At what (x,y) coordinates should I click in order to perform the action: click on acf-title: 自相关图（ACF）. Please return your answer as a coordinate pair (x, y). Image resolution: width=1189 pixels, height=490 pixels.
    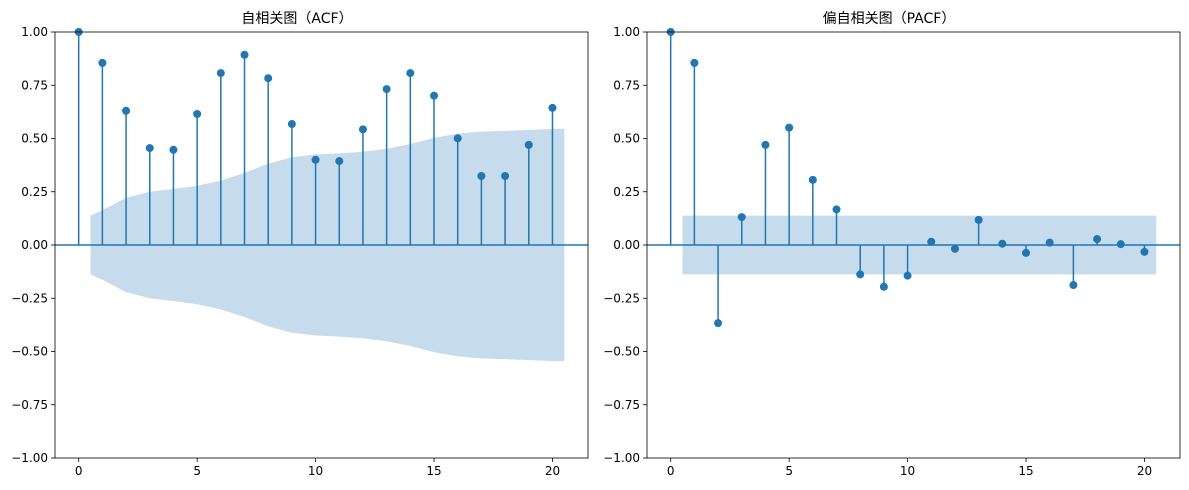
    Looking at the image, I should click on (296, 19).